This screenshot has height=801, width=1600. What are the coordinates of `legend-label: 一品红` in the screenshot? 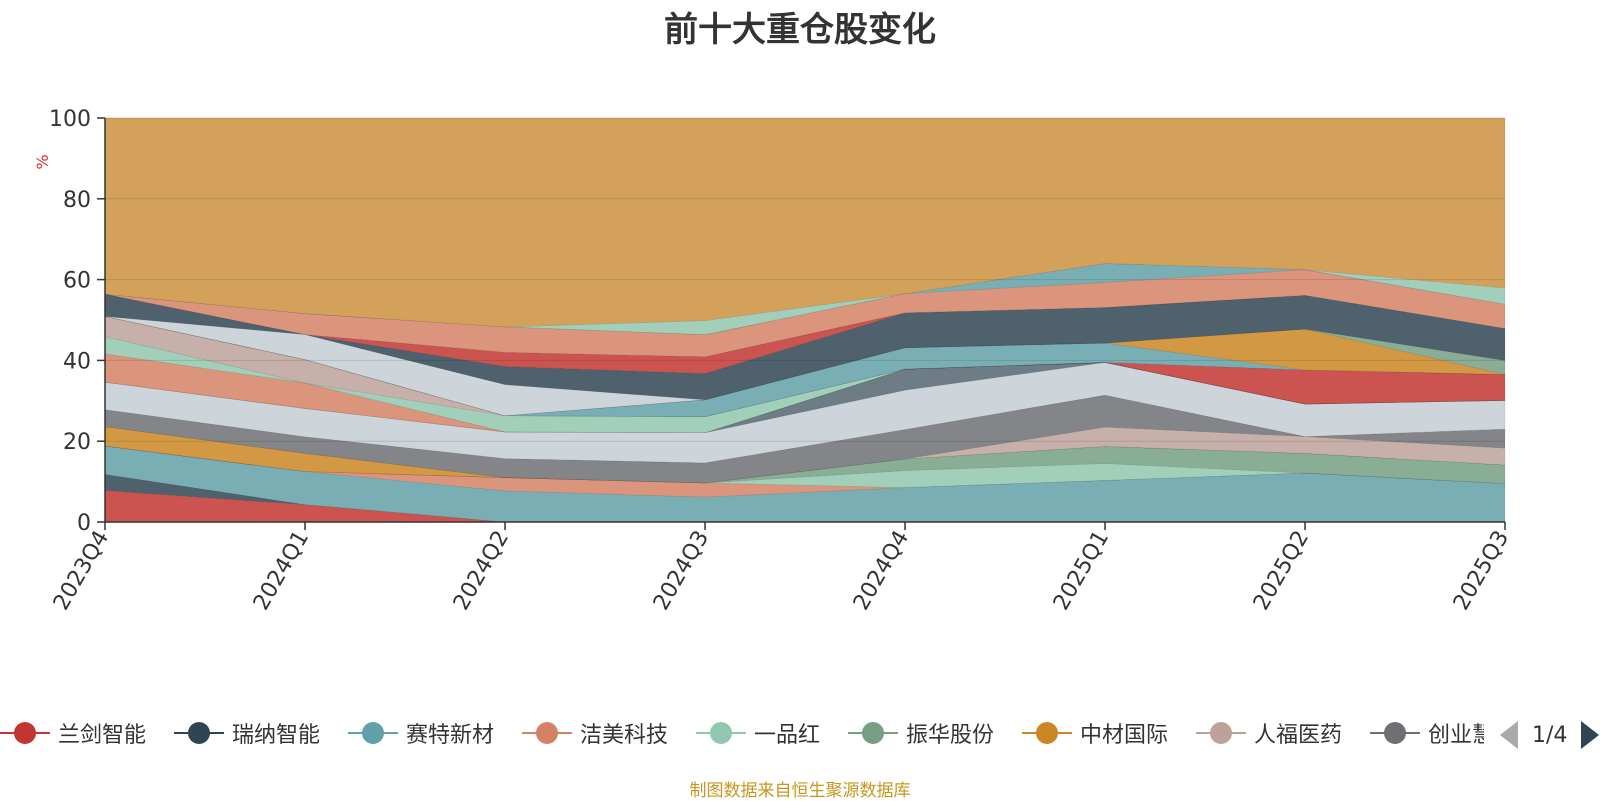 It's located at (787, 735).